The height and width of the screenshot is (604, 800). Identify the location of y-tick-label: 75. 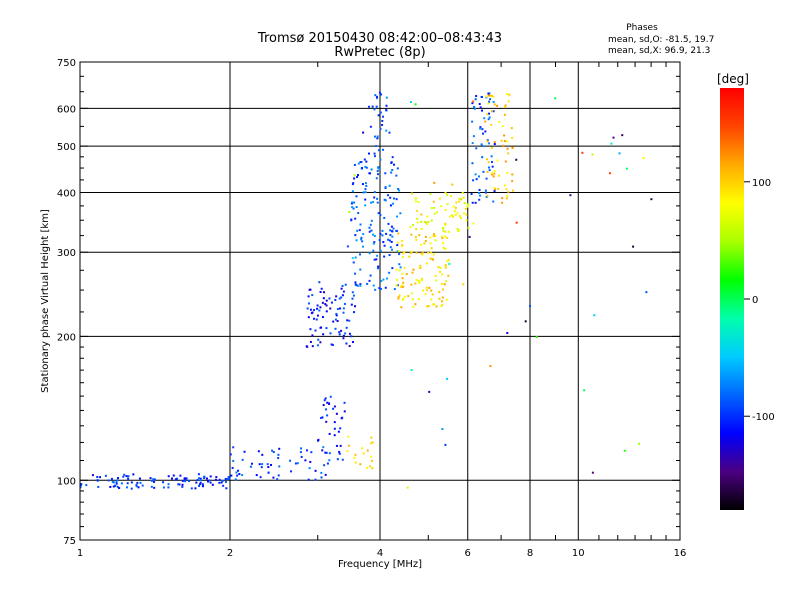
(69, 541).